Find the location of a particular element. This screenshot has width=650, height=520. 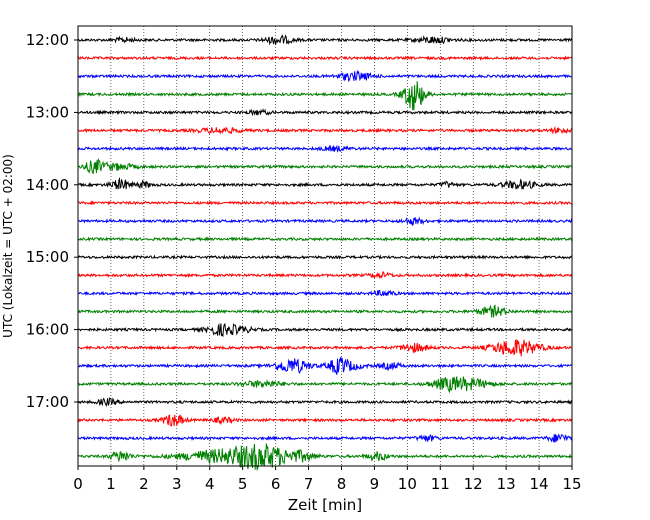

y-tick-label: 17:00 is located at coordinates (47, 402).